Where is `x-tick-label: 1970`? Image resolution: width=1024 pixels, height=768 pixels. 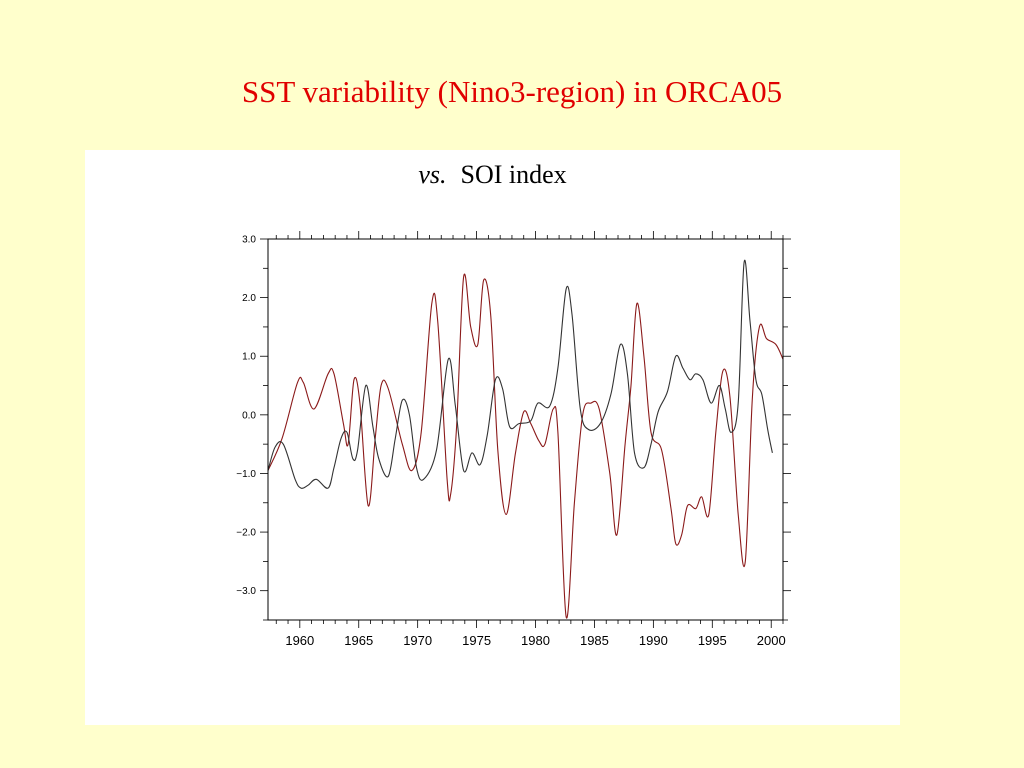
x-tick-label: 1970 is located at coordinates (417, 640).